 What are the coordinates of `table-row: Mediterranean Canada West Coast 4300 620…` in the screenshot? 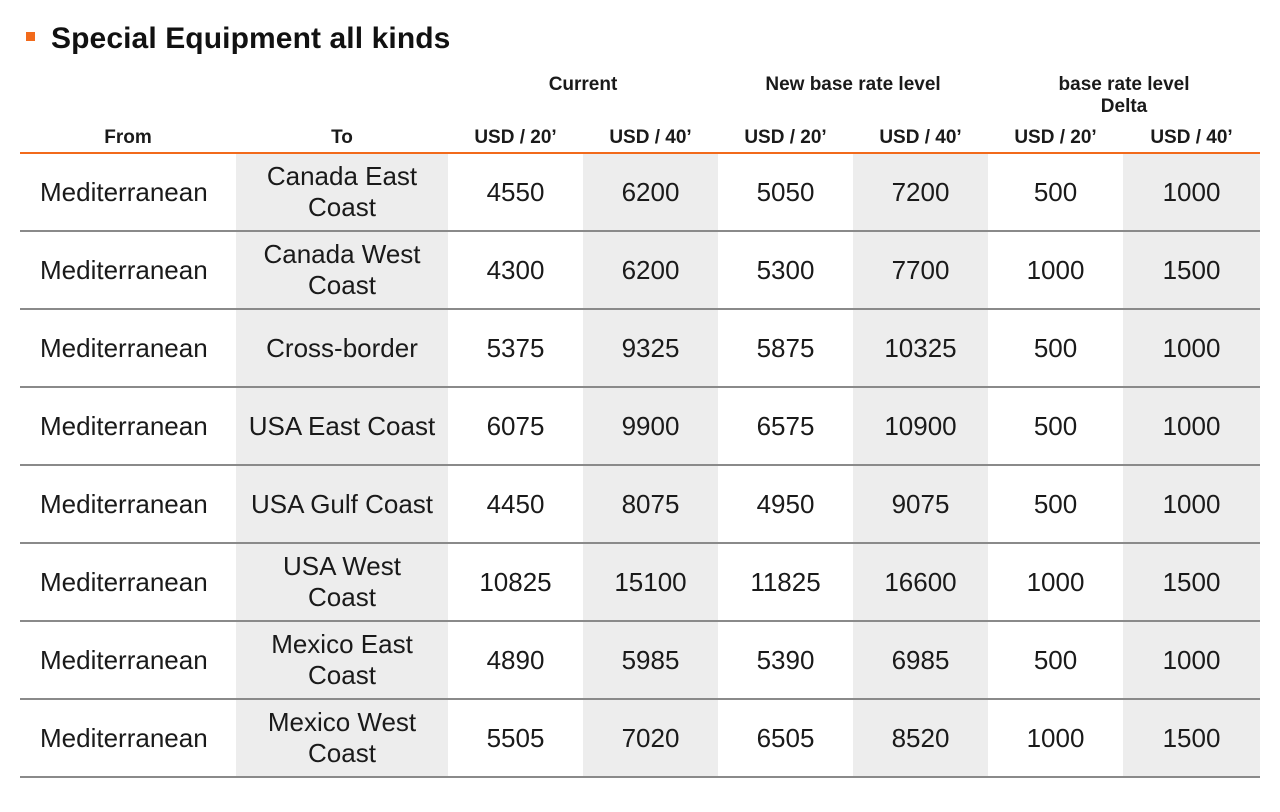 It's located at (640, 270).